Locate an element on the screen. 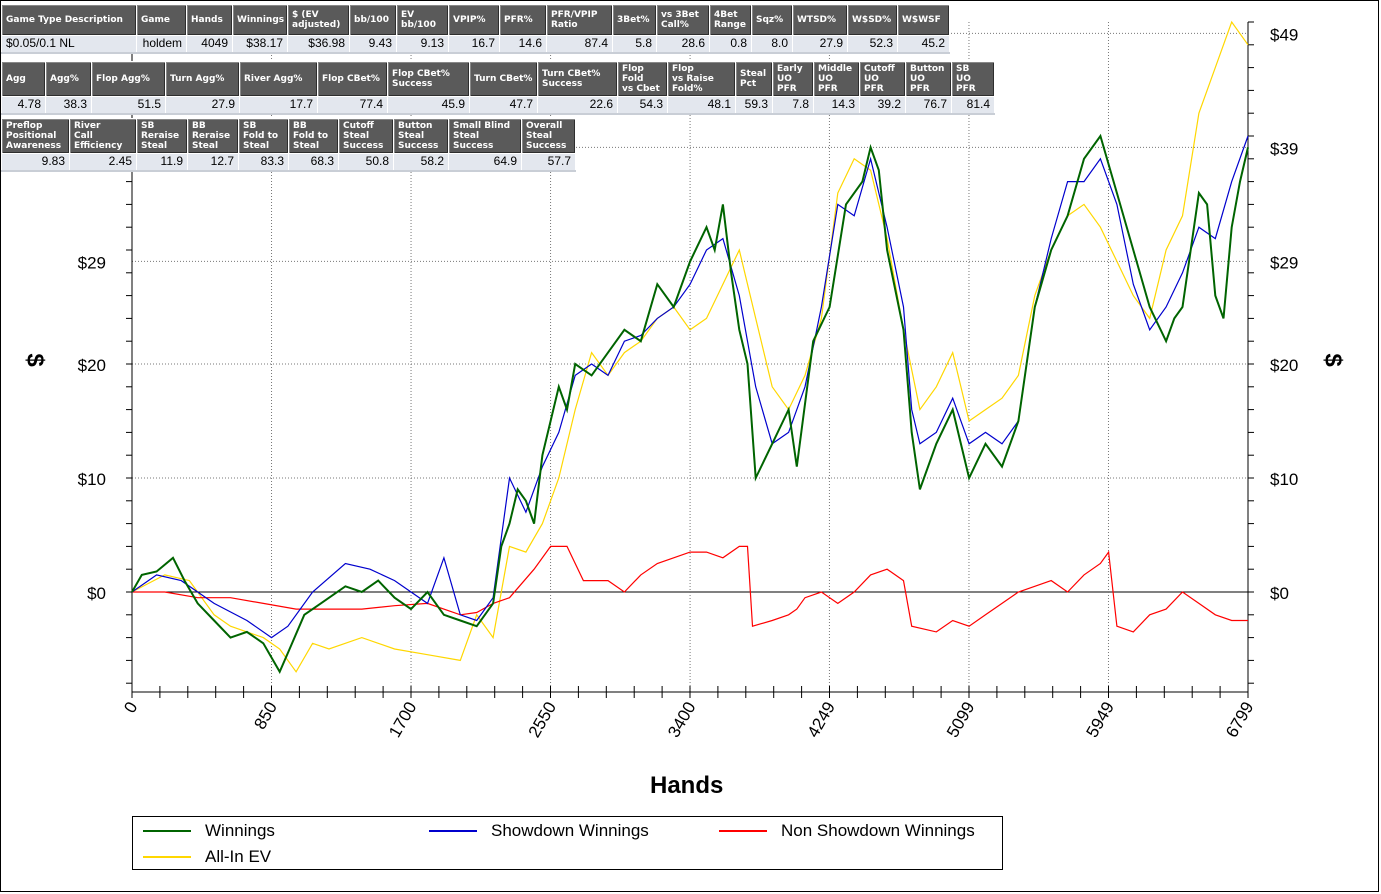  stats-header-cell: Agg is located at coordinates (23, 79).